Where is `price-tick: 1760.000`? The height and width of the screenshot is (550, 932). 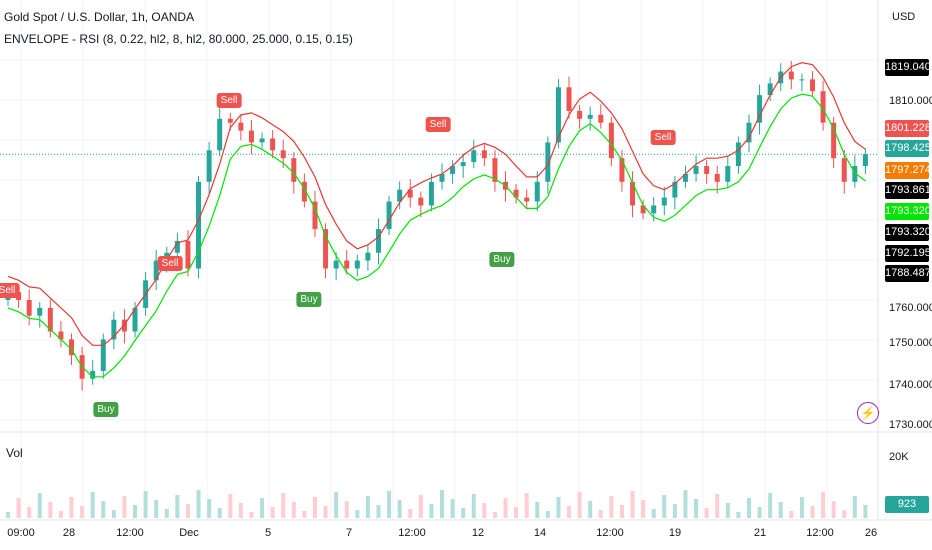 price-tick: 1760.000 is located at coordinates (910, 308).